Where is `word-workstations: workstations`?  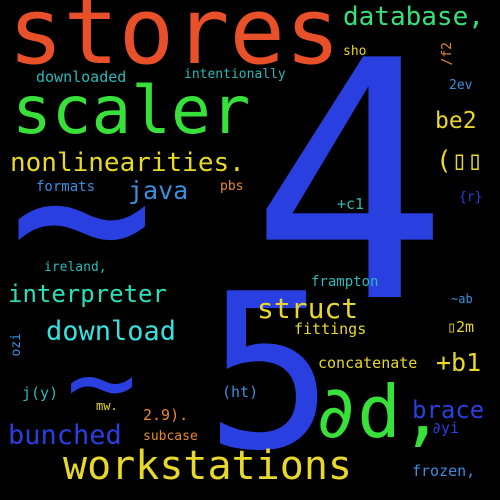
word-workstations: workstations is located at coordinates (207, 466).